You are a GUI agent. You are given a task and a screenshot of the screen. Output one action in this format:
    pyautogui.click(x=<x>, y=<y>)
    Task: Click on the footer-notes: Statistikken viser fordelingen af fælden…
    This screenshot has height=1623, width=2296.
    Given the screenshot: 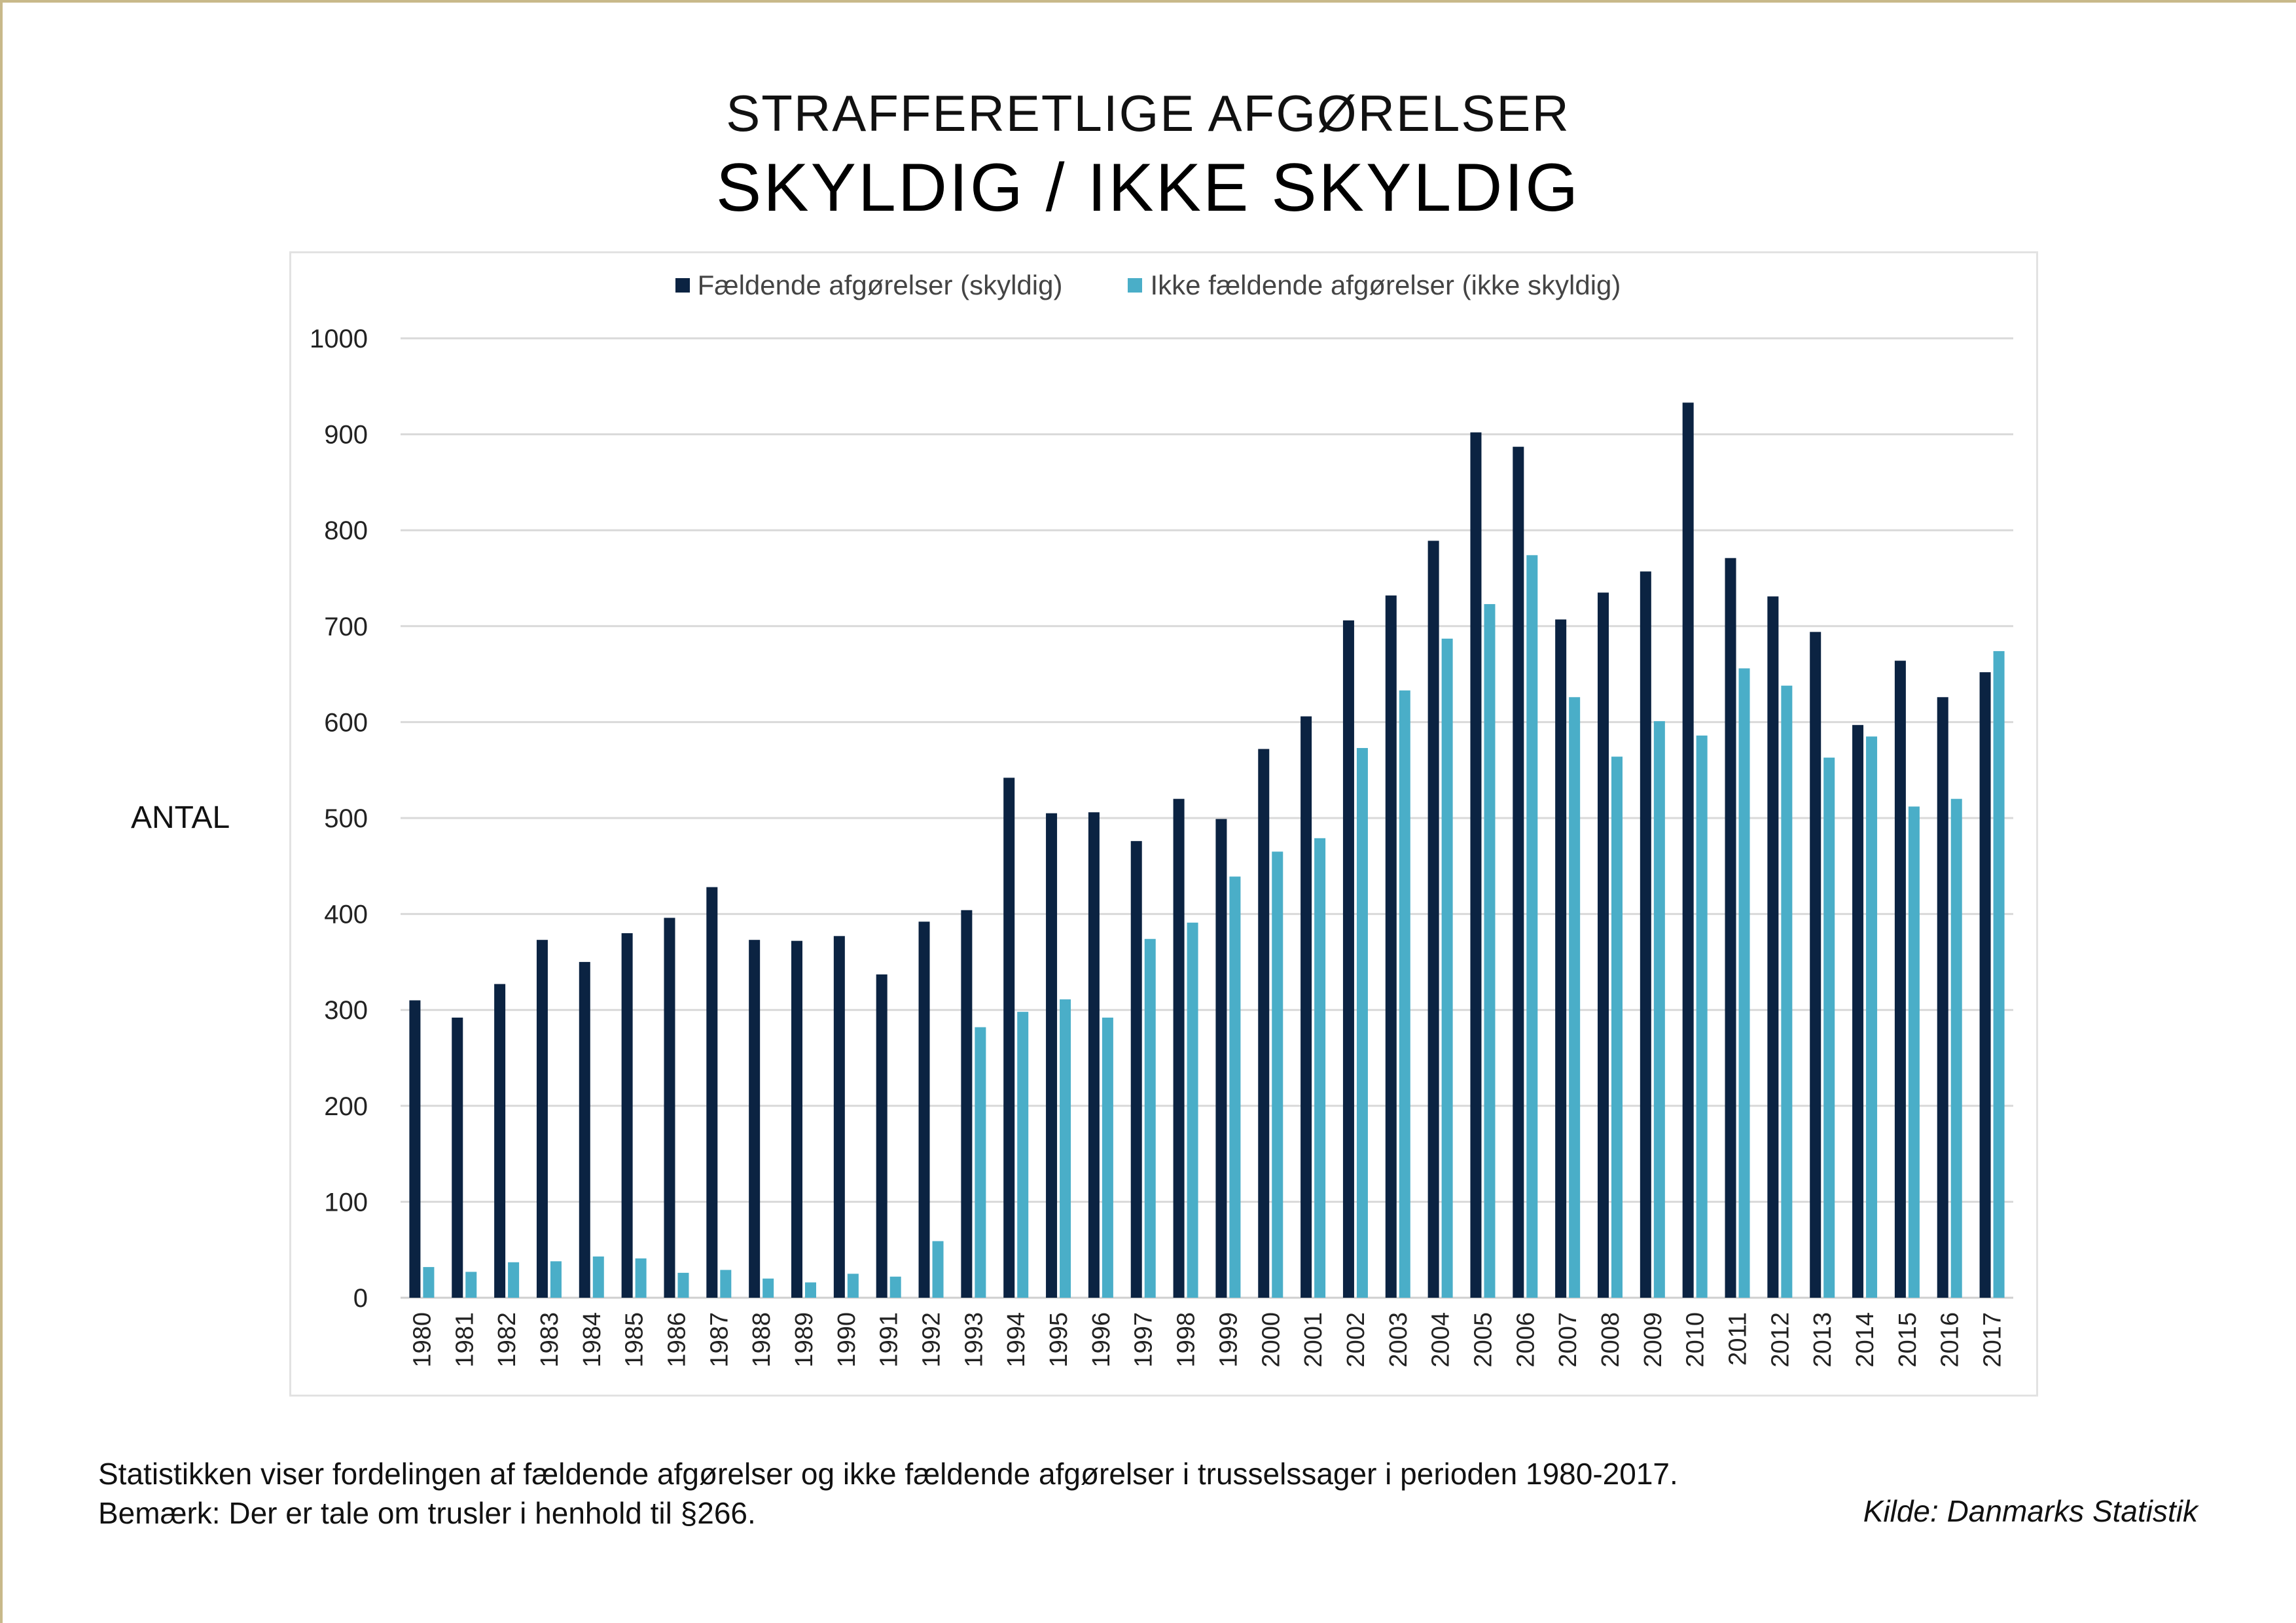 What is the action you would take?
    pyautogui.click(x=888, y=1493)
    